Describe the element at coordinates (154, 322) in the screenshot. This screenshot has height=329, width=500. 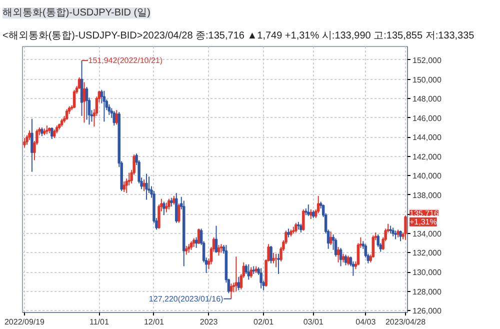
I see `x-tick-label: 12/01` at that location.